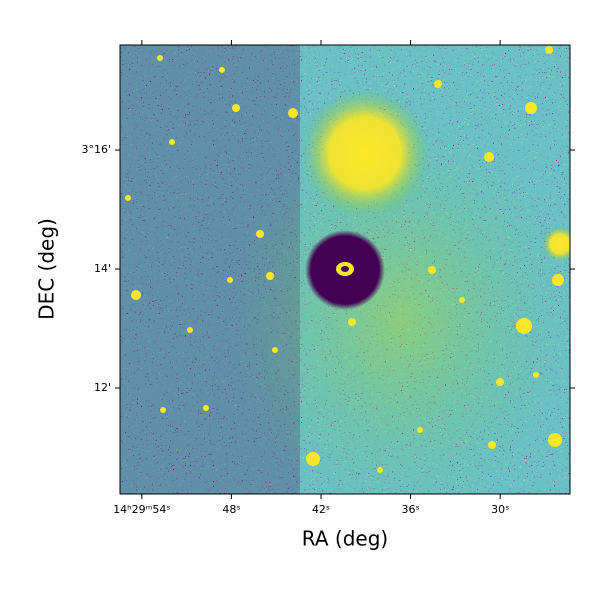 This screenshot has width=600, height=600. What do you see at coordinates (321, 509) in the screenshot?
I see `x-tick-label: 42ˢ` at bounding box center [321, 509].